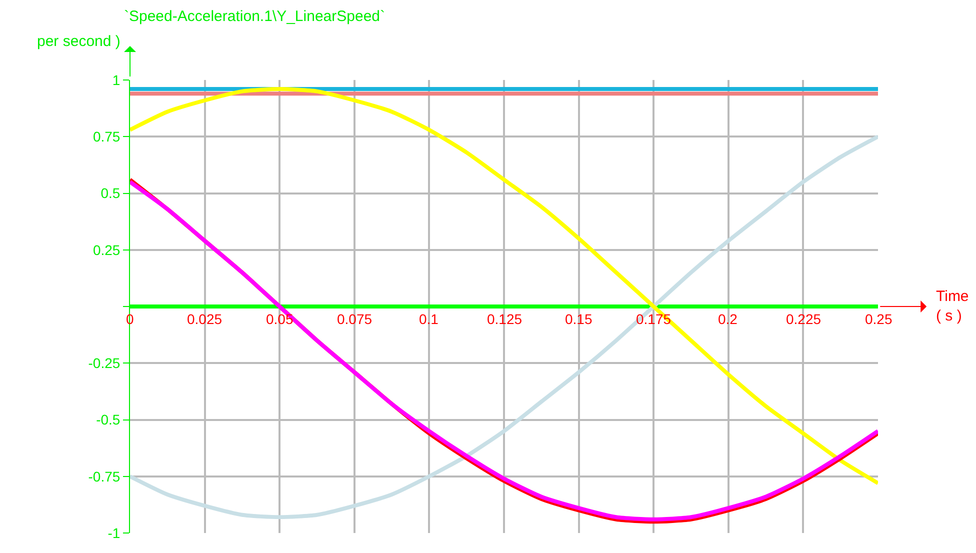 This screenshot has height=553, width=976. I want to click on x-tick-label: 0.125, so click(504, 319).